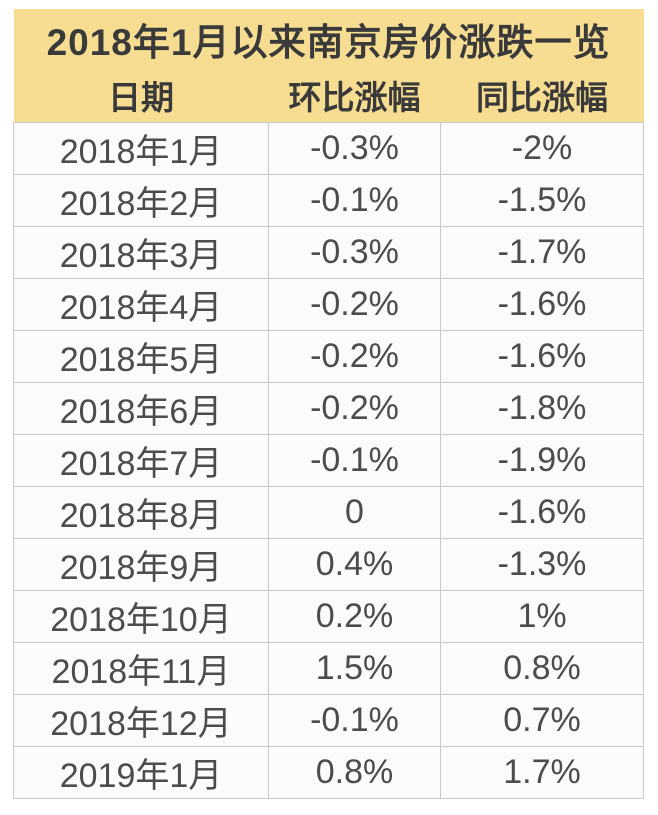  What do you see at coordinates (542, 564) in the screenshot?
I see `yoy-change-cell: -1.3%` at bounding box center [542, 564].